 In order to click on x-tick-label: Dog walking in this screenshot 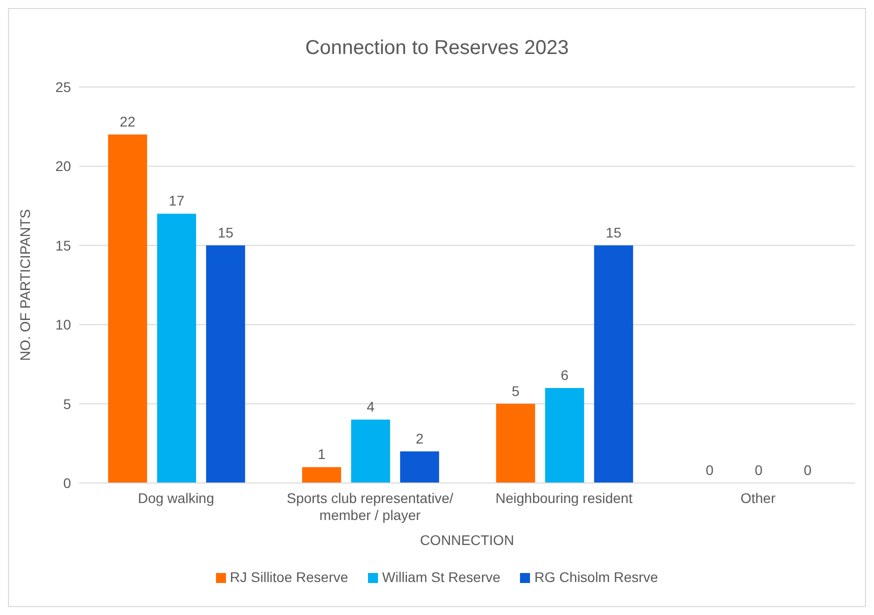, I will do `click(176, 498)`.